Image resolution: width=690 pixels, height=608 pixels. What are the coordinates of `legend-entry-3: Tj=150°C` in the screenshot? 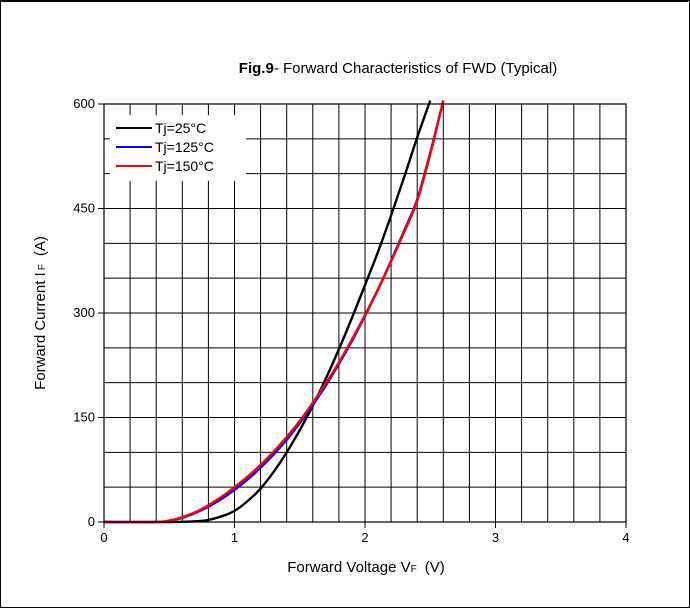 It's located at (184, 166).